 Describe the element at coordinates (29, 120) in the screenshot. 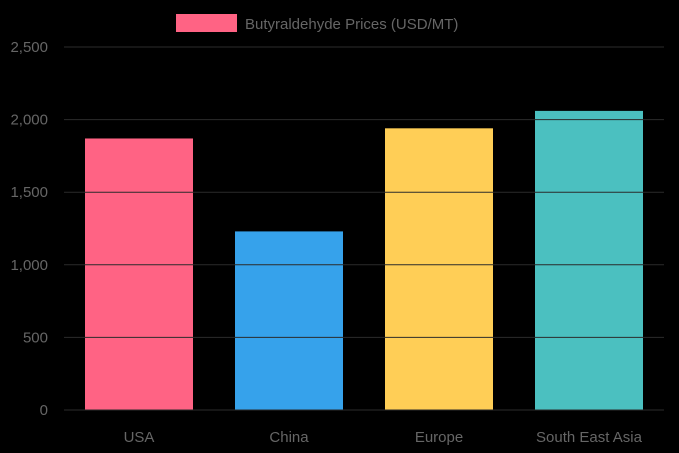

I see `y-tick-label: 2,000` at that location.